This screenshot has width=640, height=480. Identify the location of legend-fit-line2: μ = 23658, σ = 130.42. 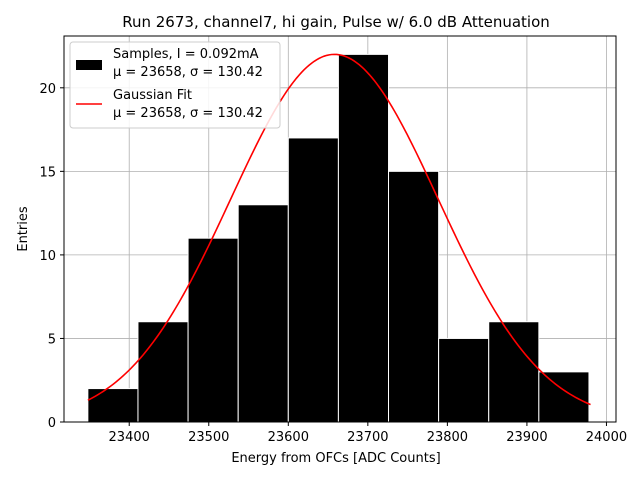
(188, 113).